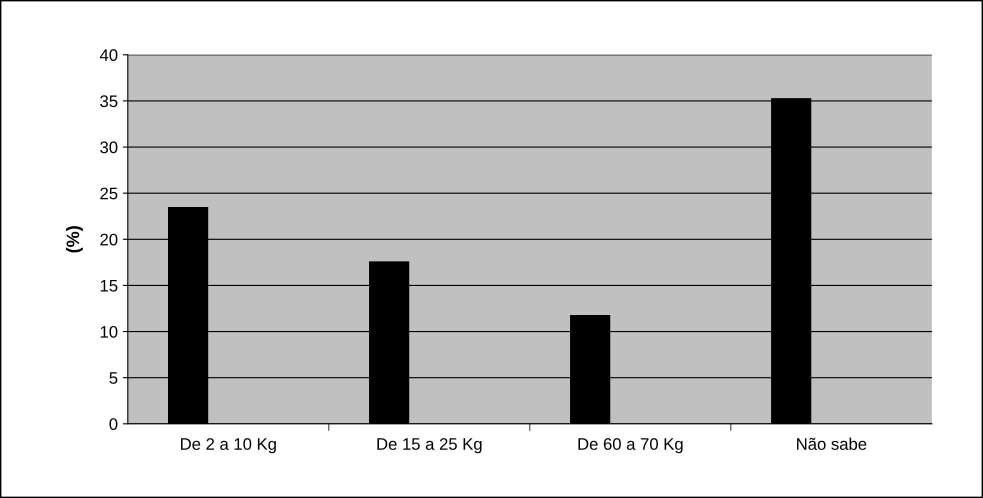  What do you see at coordinates (109, 194) in the screenshot?
I see `y-tick-label: 25` at bounding box center [109, 194].